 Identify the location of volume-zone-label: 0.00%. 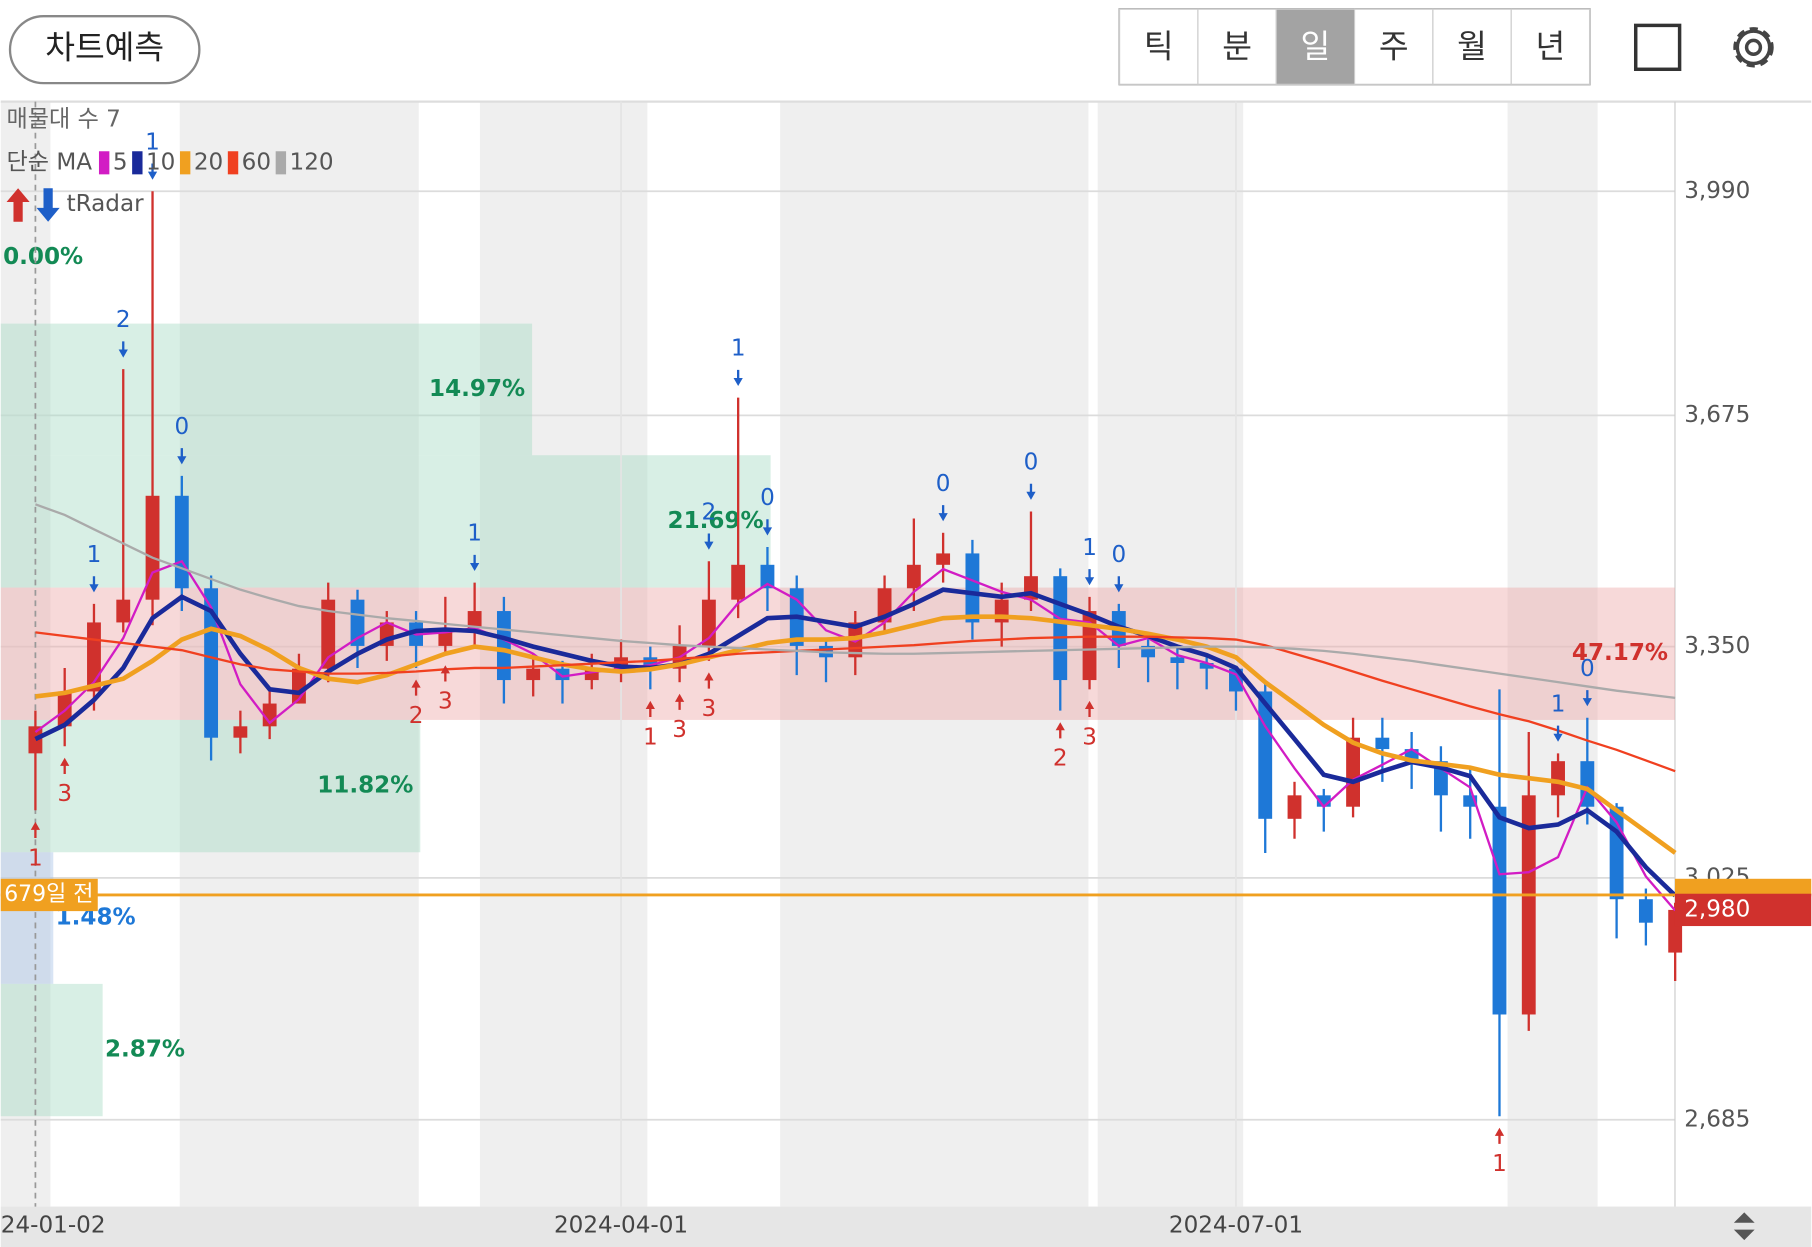
(43, 257).